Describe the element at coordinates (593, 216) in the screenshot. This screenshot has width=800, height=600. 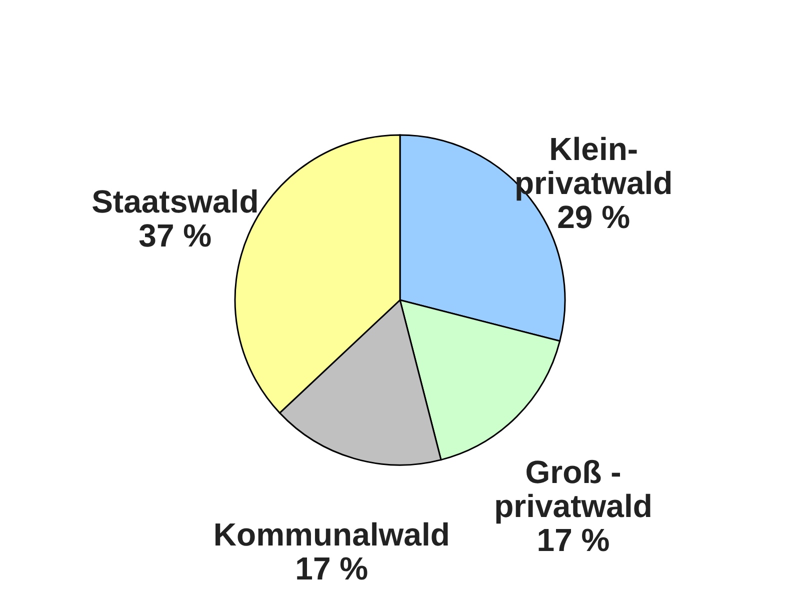
I see `data-label: 29 %` at that location.